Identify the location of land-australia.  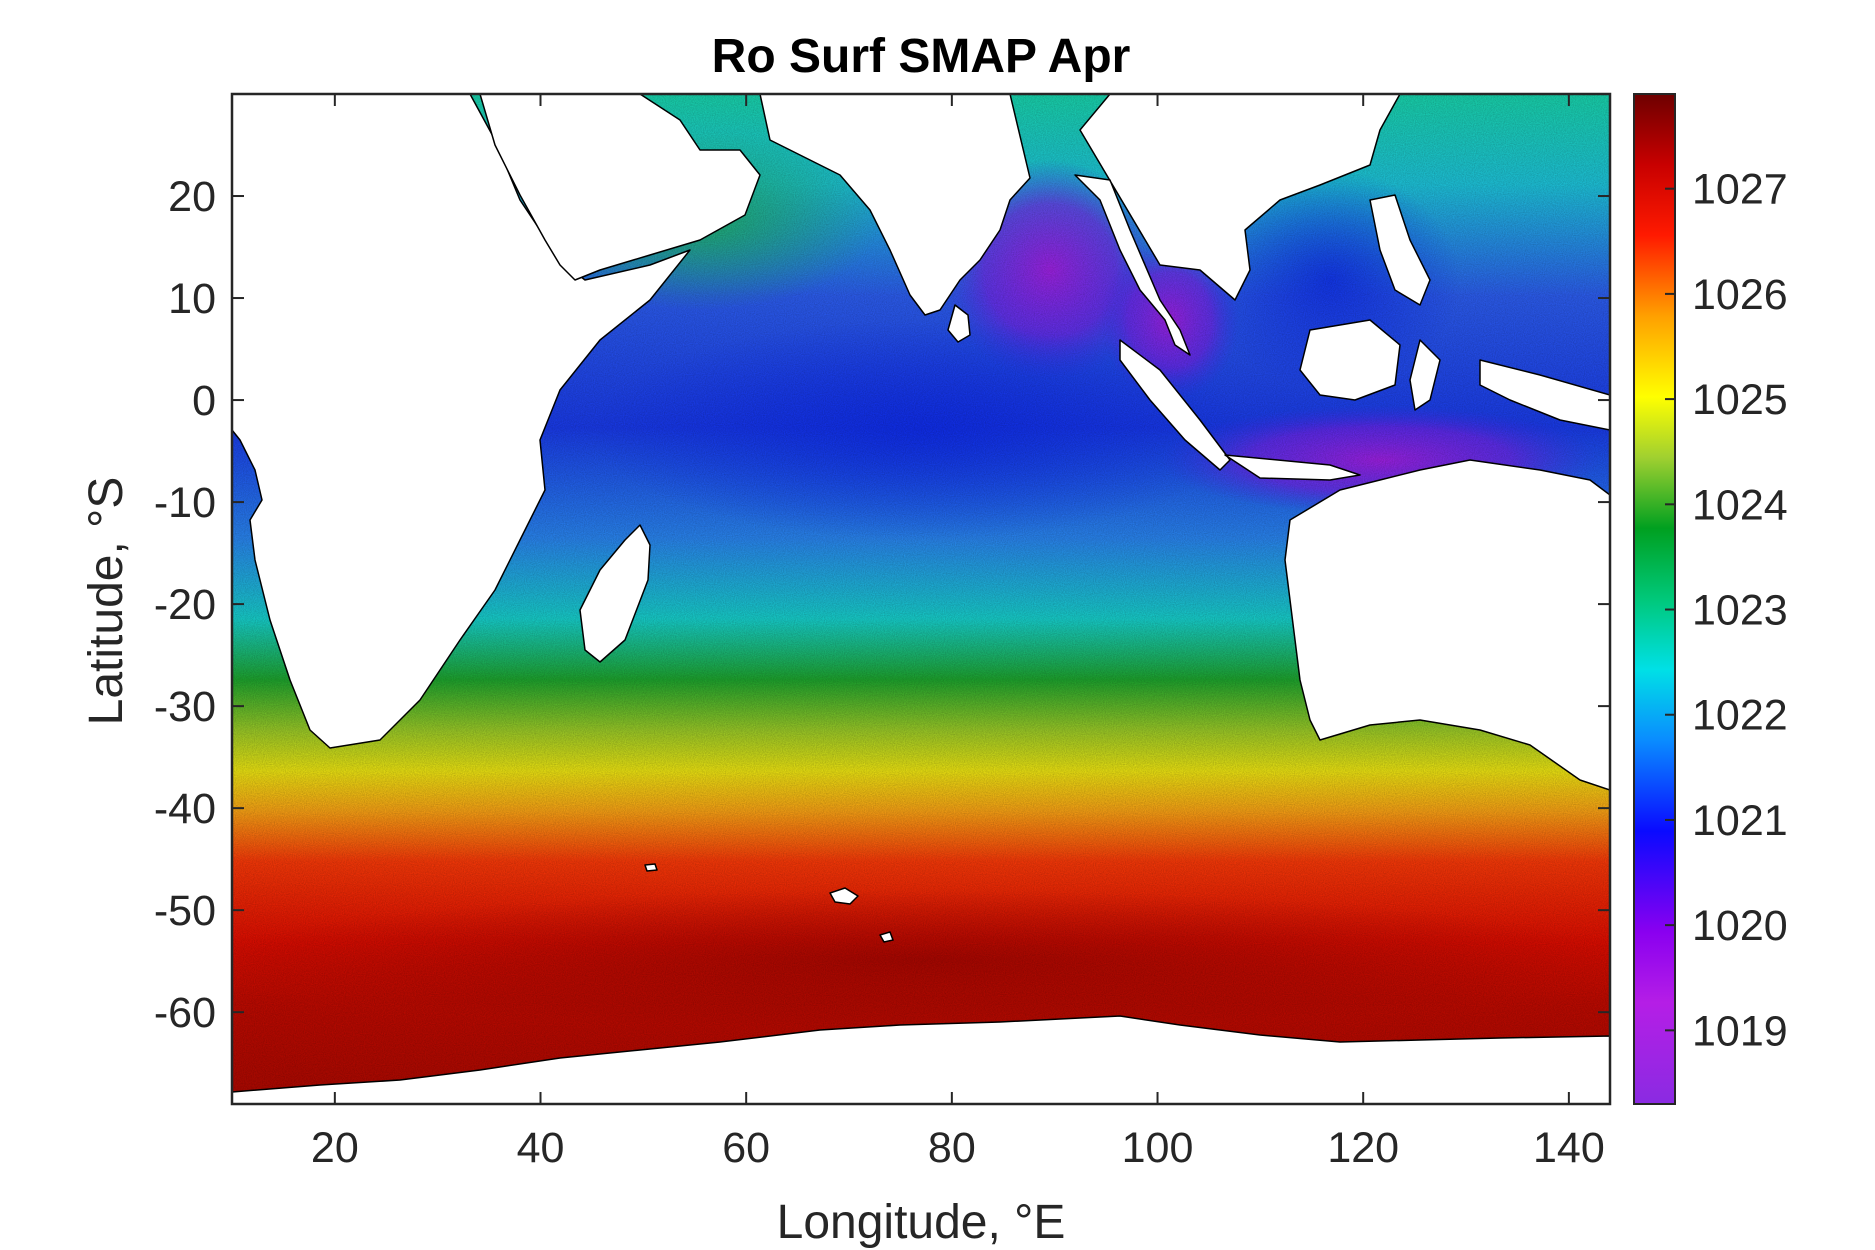
(1447, 625).